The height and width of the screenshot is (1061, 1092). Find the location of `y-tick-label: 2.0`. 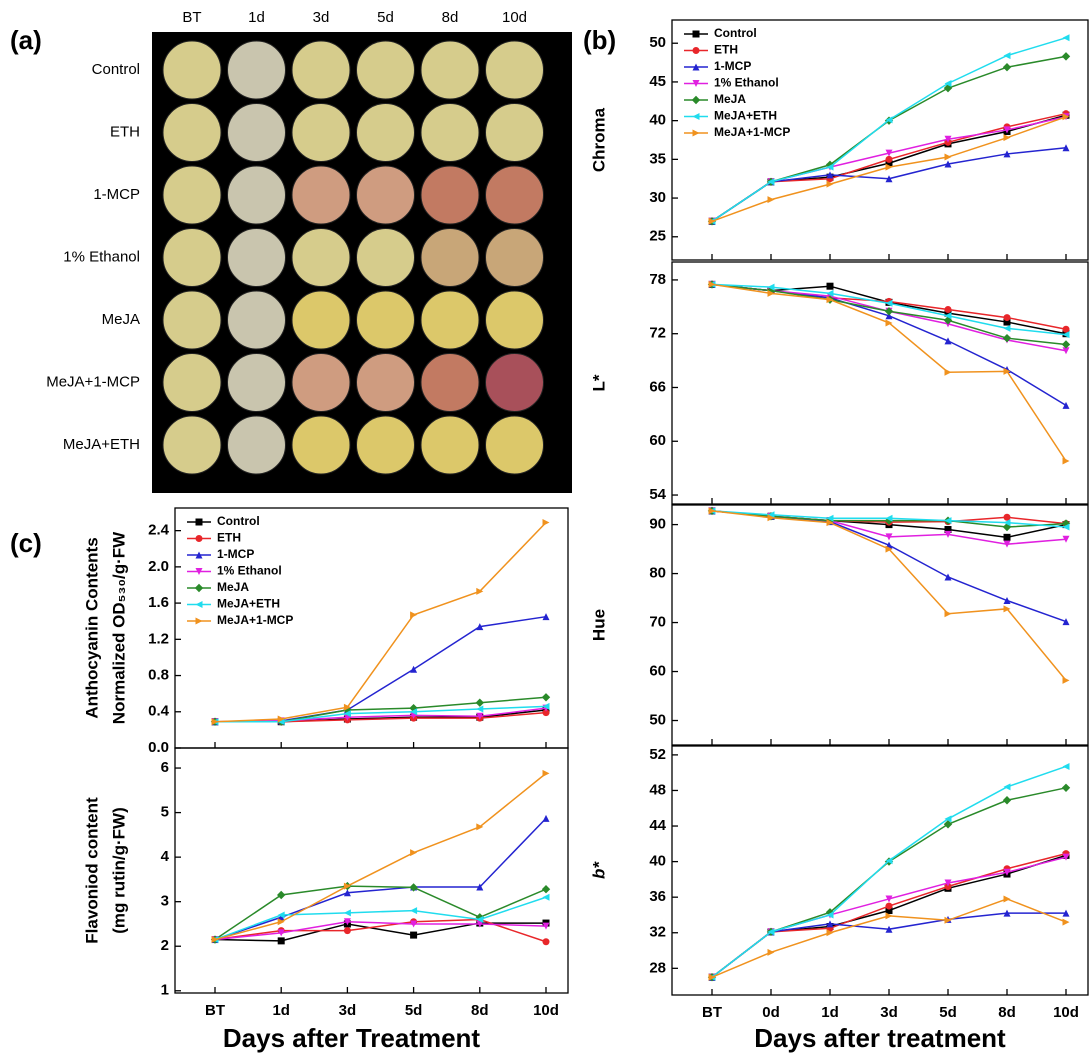

y-tick-label: 2.0 is located at coordinates (158, 566).